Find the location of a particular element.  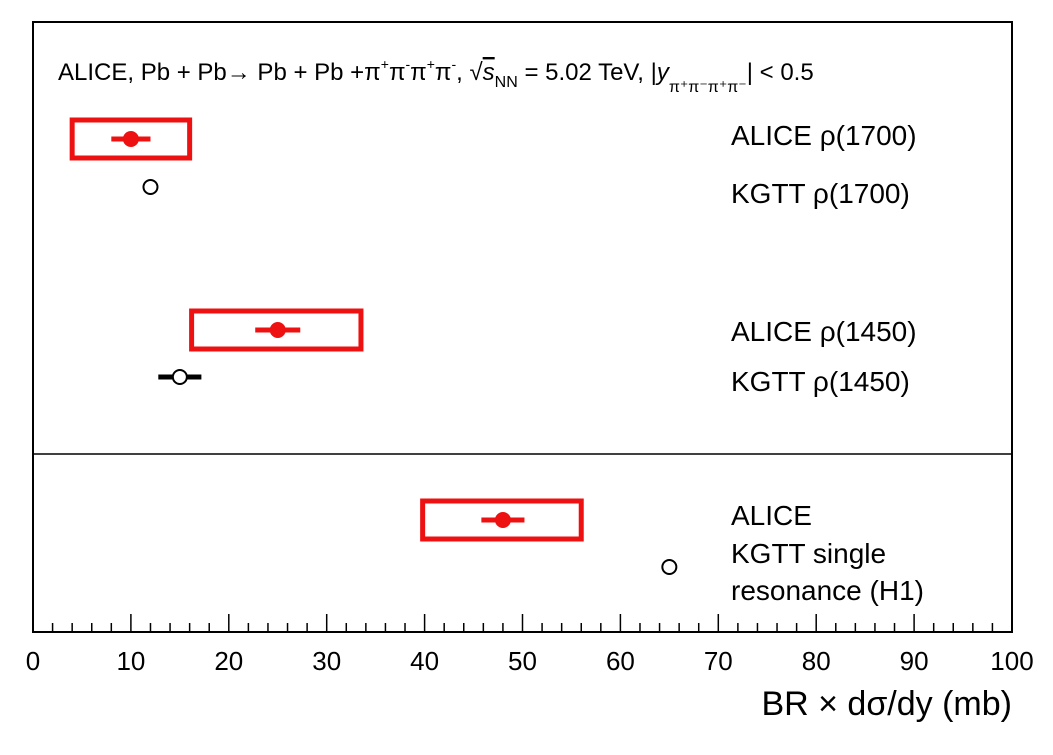

legend-label: KGTT single is located at coordinates (808, 553).